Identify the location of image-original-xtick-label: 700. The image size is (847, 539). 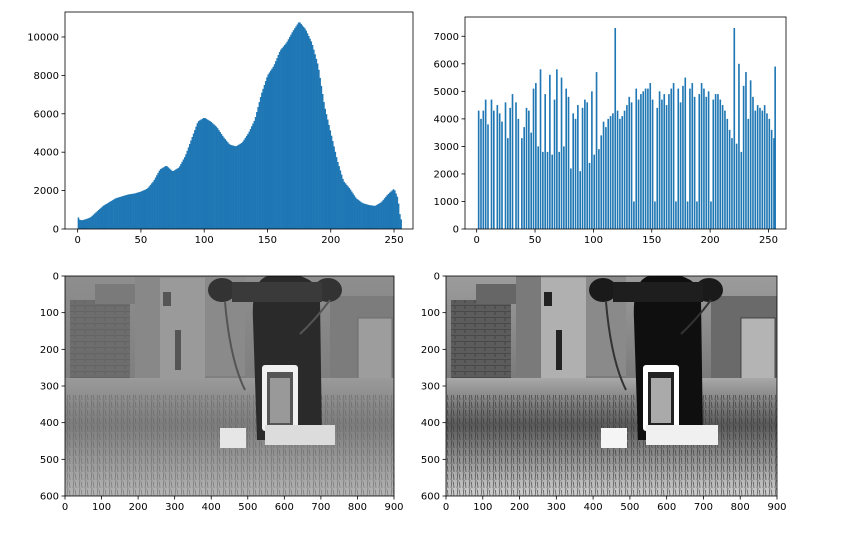
(320, 507).